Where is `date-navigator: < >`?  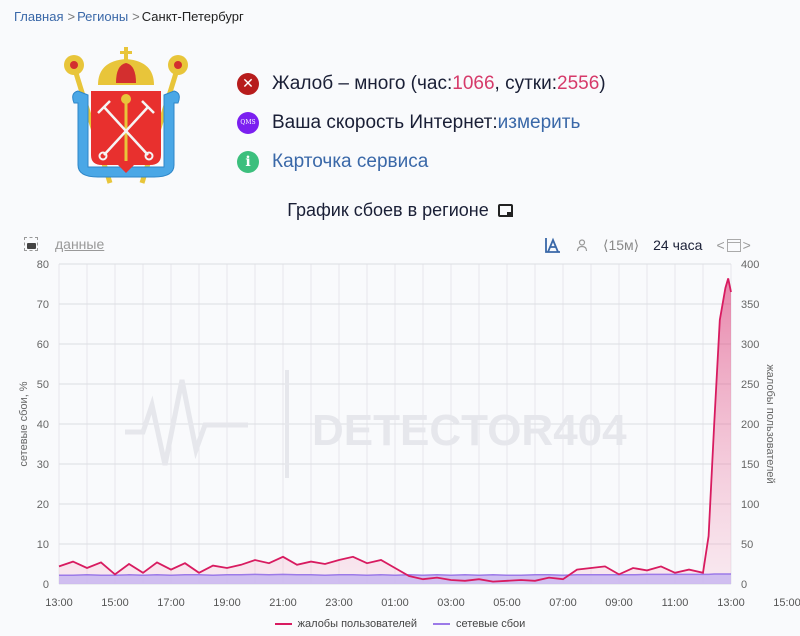
date-navigator: < > is located at coordinates (733, 245).